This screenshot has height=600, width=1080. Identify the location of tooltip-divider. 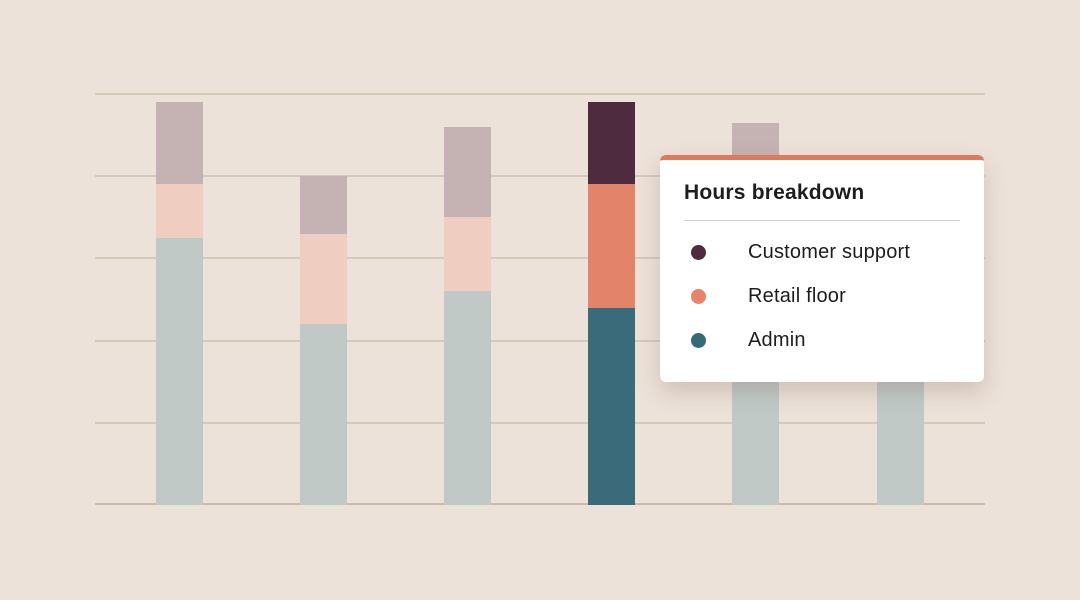
(822, 220).